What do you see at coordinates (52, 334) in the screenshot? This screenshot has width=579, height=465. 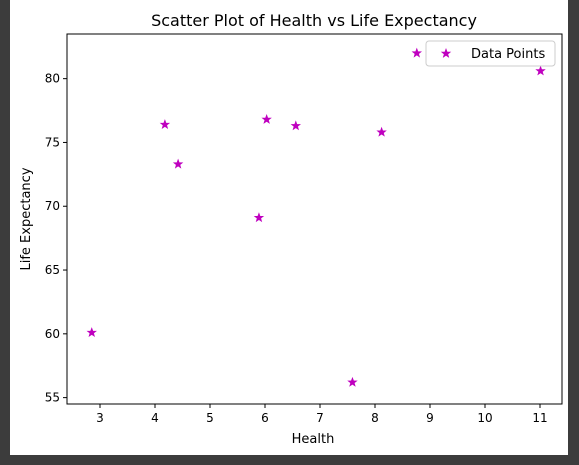 I see `y-tick-label: 60` at bounding box center [52, 334].